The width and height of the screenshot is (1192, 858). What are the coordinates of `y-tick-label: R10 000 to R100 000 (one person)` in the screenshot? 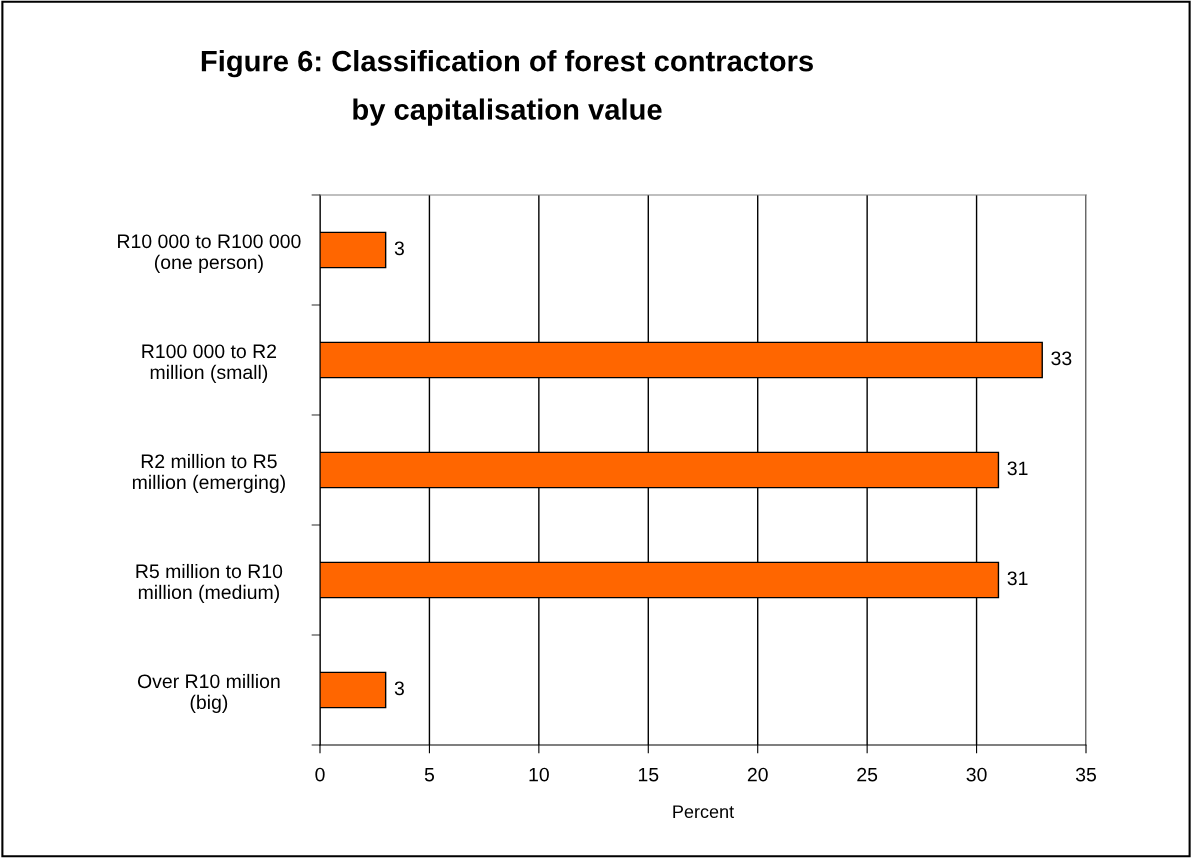 It's located at (209, 253).